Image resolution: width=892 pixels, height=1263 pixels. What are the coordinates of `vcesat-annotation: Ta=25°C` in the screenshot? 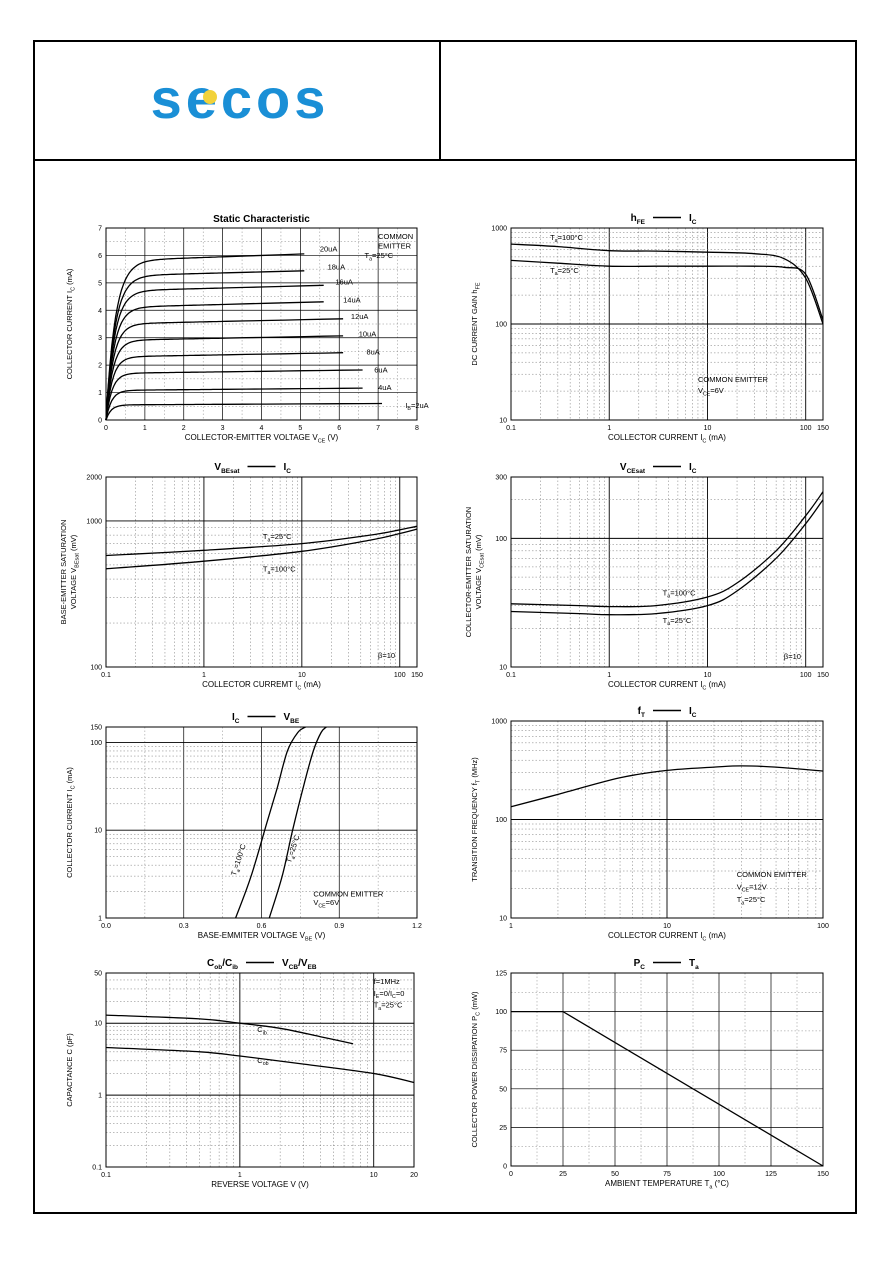 It's located at (677, 621).